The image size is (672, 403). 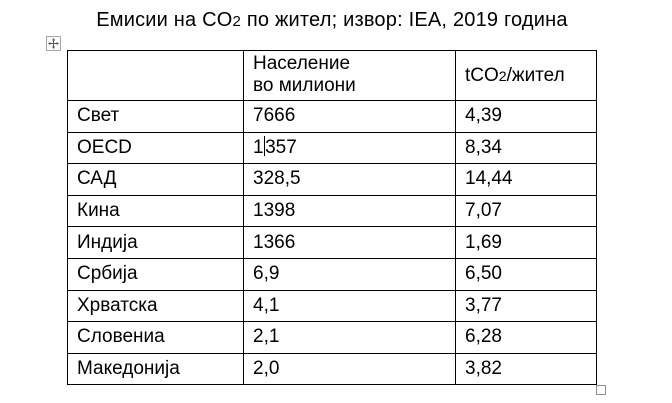 I want to click on table-row: Хрватска 4,1 3,77, so click(x=332, y=306).